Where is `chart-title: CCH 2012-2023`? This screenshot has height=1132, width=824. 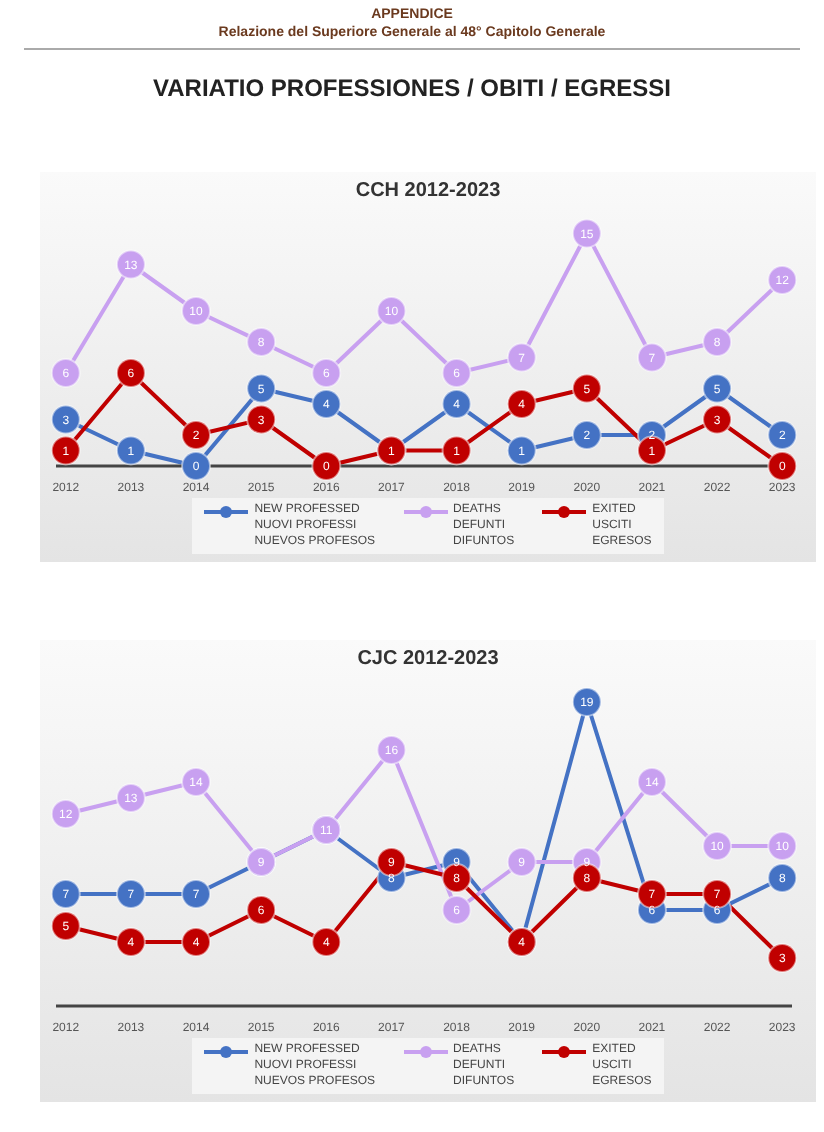 chart-title: CCH 2012-2023 is located at coordinates (428, 191).